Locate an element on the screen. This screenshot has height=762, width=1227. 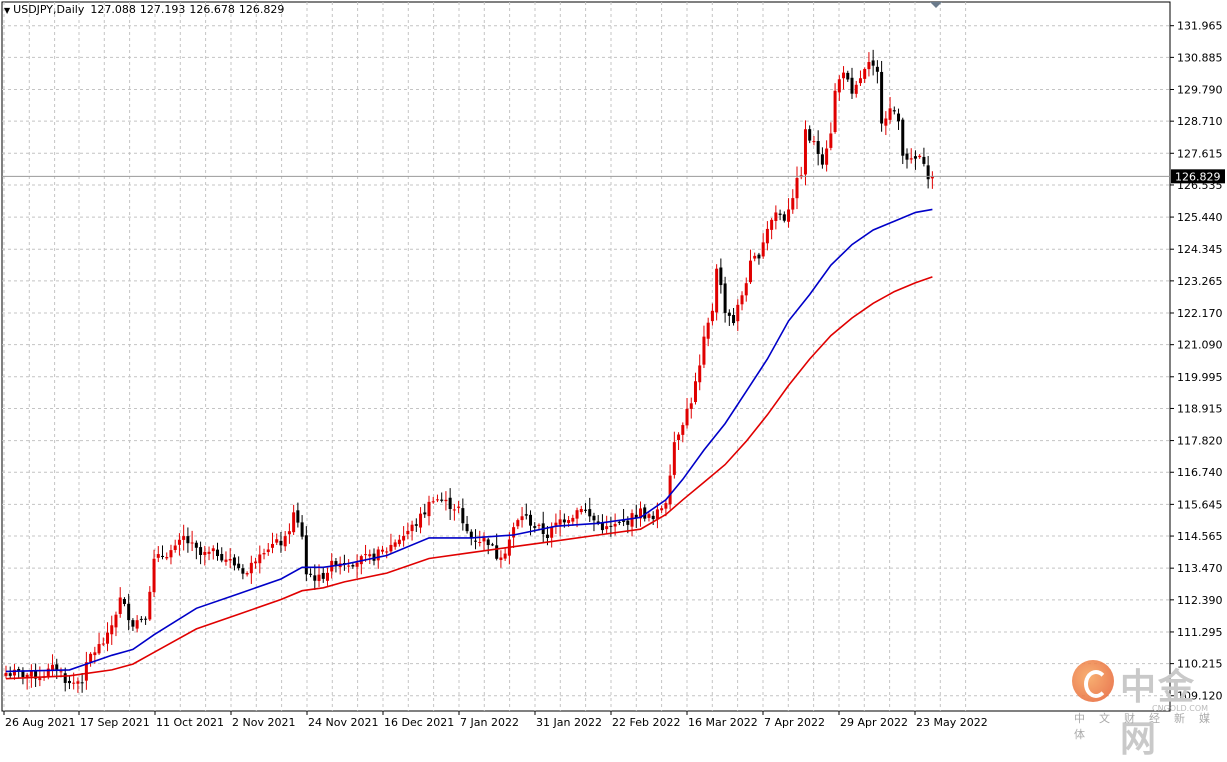
x-tick-label: 23 May 2022 is located at coordinates (952, 722).